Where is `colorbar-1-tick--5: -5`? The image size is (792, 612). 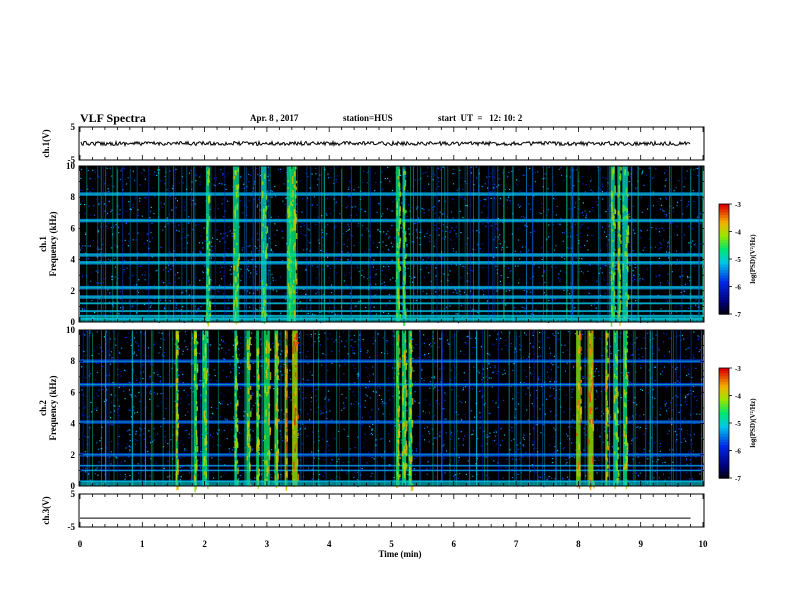 colorbar-1-tick--5: -5 is located at coordinates (738, 260).